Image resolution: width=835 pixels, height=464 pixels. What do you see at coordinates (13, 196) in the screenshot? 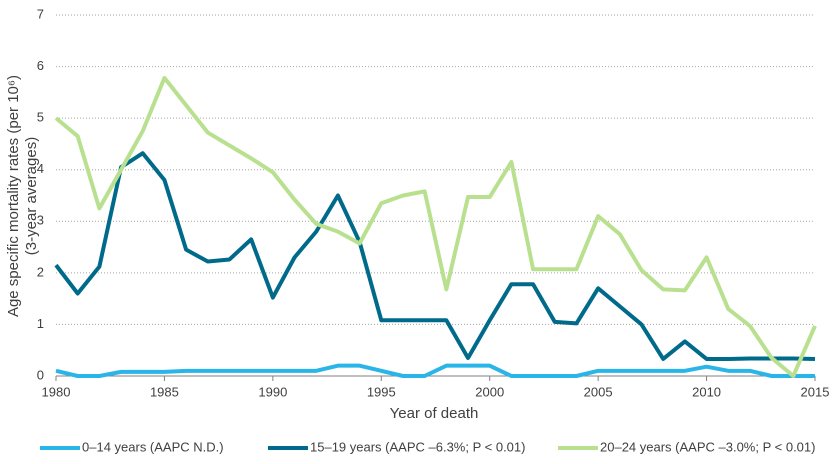
I see `y-axis-label: Age specific mortality rates (per 10⁶)` at bounding box center [13, 196].